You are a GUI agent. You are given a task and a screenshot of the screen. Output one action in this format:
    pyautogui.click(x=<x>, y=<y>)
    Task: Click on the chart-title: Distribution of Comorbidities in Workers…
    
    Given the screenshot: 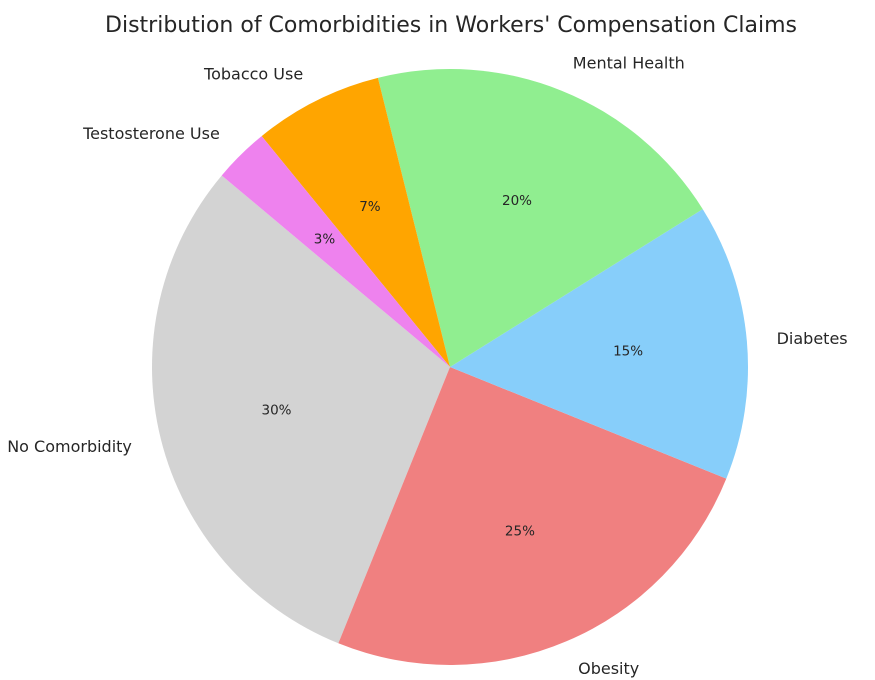 What is the action you would take?
    pyautogui.click(x=451, y=25)
    